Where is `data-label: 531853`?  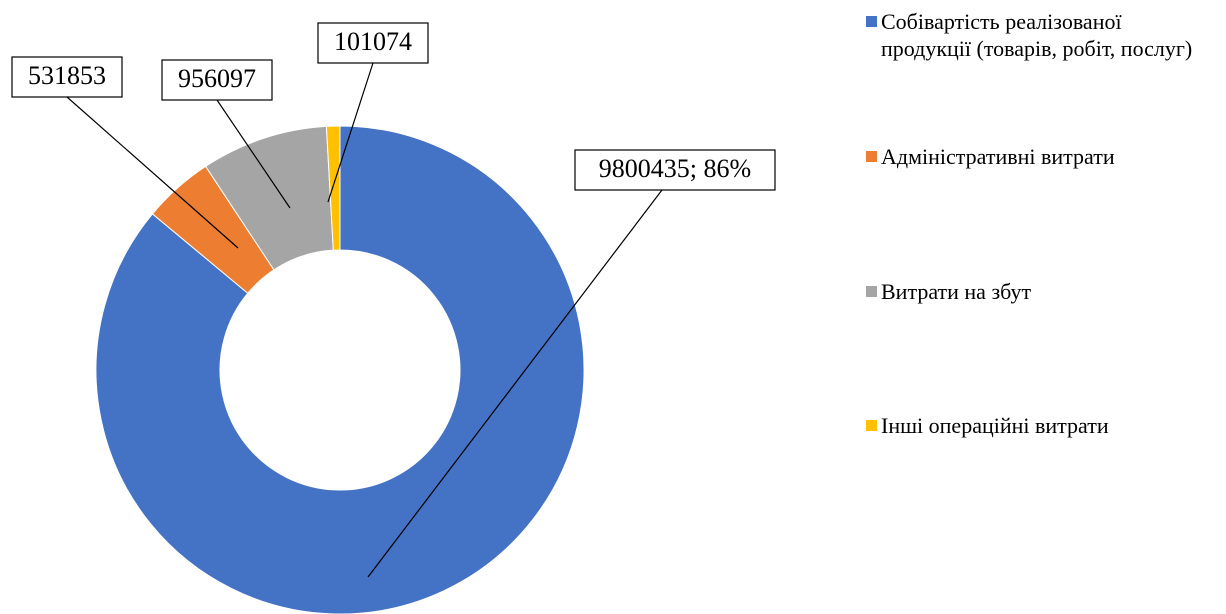
data-label: 531853 is located at coordinates (67, 75).